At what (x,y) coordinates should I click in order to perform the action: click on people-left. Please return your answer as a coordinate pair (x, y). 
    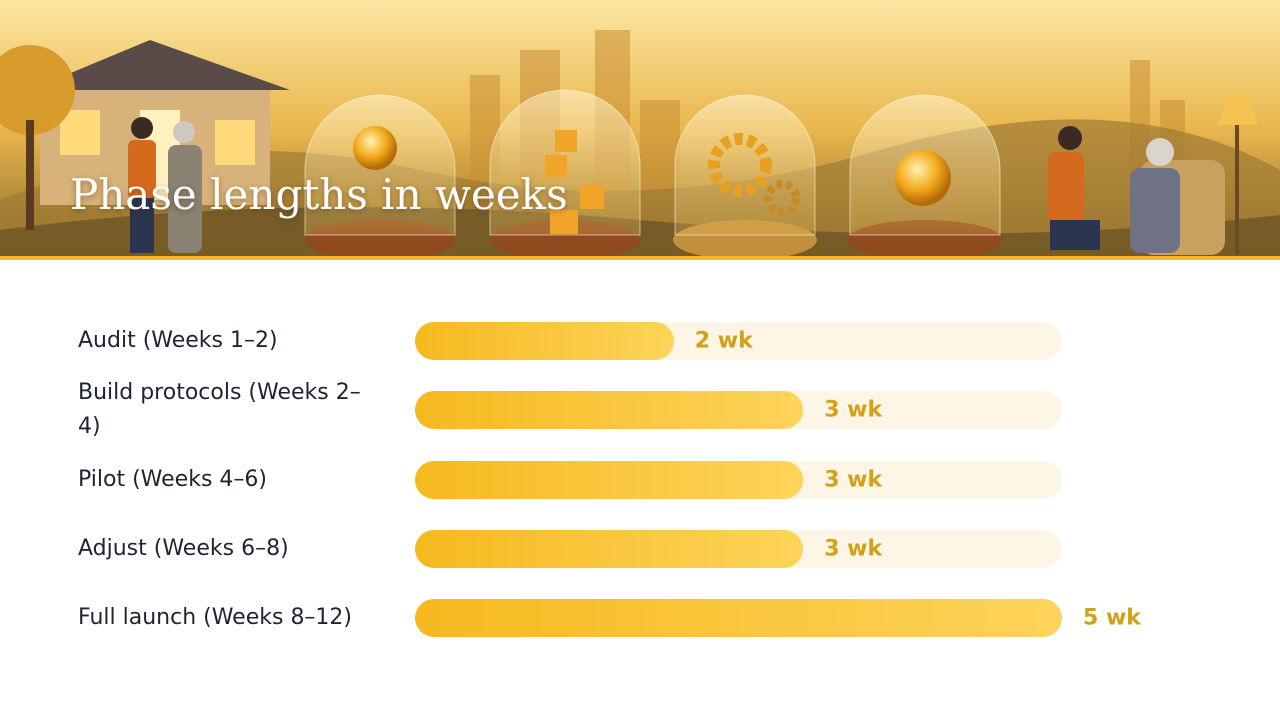
    Looking at the image, I should click on (165, 185).